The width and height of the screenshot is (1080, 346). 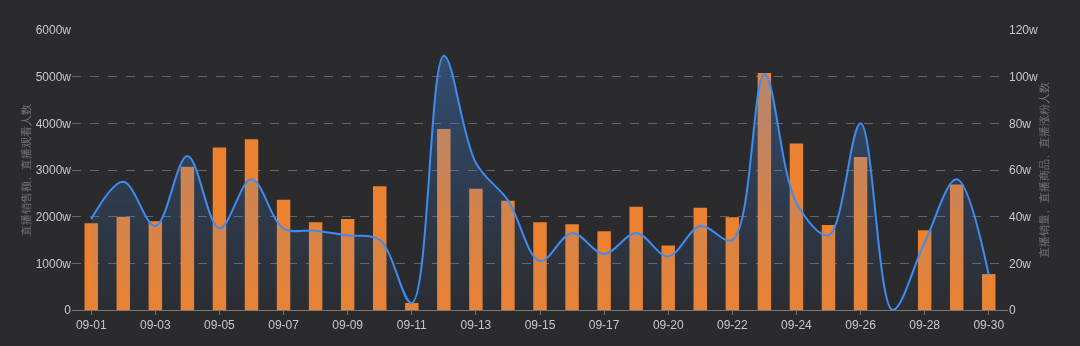 What do you see at coordinates (1024, 76) in the screenshot?
I see `y2-tick-label: 100w` at bounding box center [1024, 76].